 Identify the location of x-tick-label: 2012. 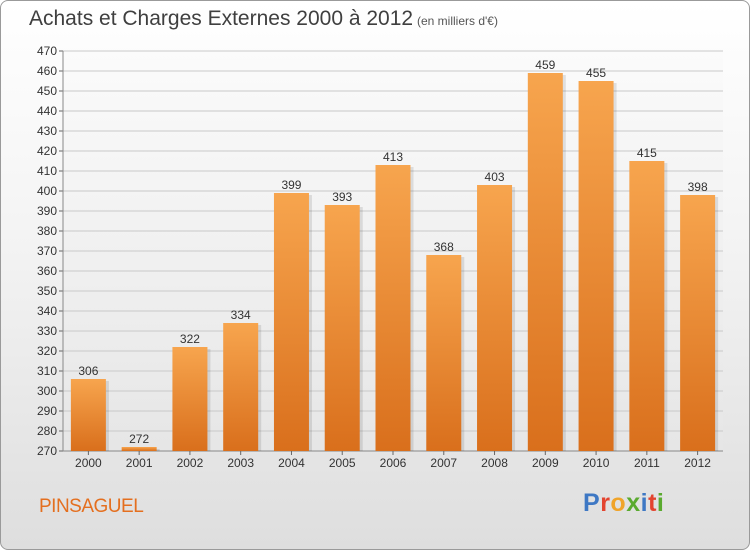
(697, 463).